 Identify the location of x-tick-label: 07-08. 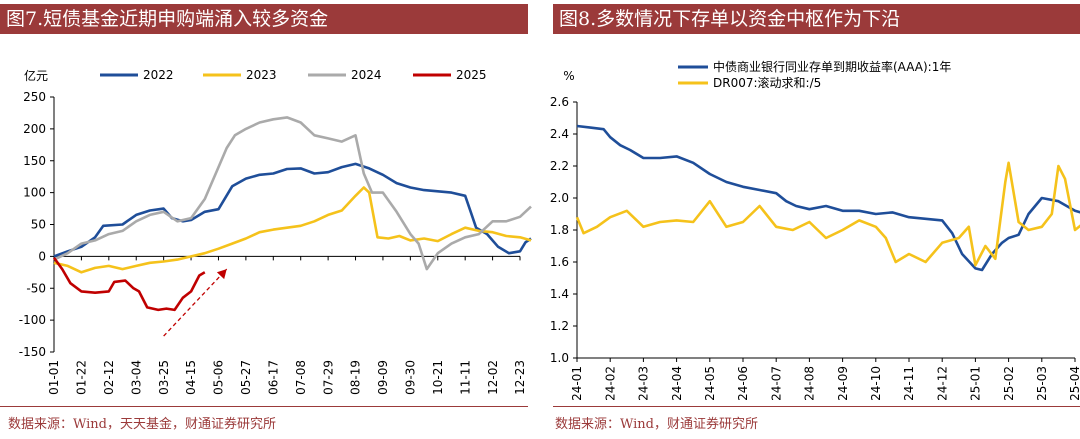
(301, 377).